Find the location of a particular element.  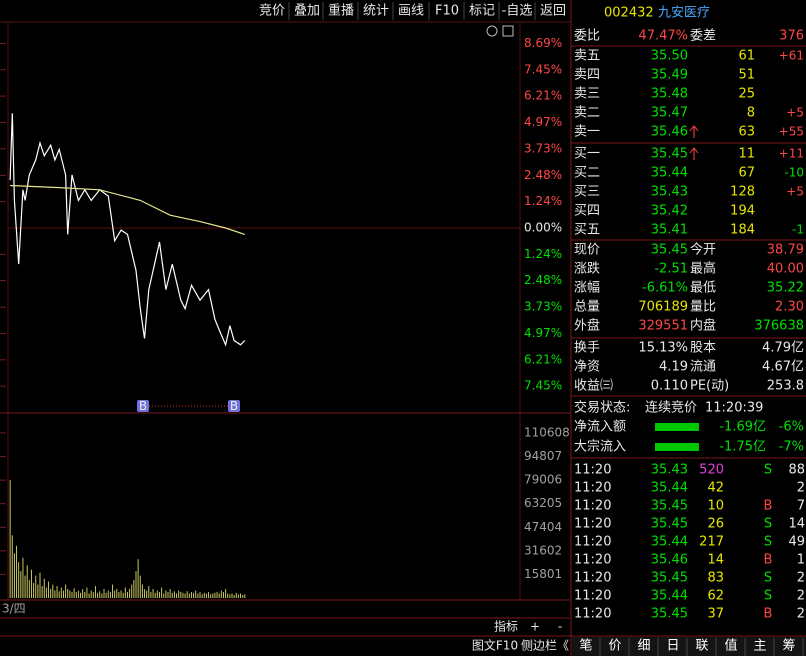

book-volume: 25 is located at coordinates (746, 94).